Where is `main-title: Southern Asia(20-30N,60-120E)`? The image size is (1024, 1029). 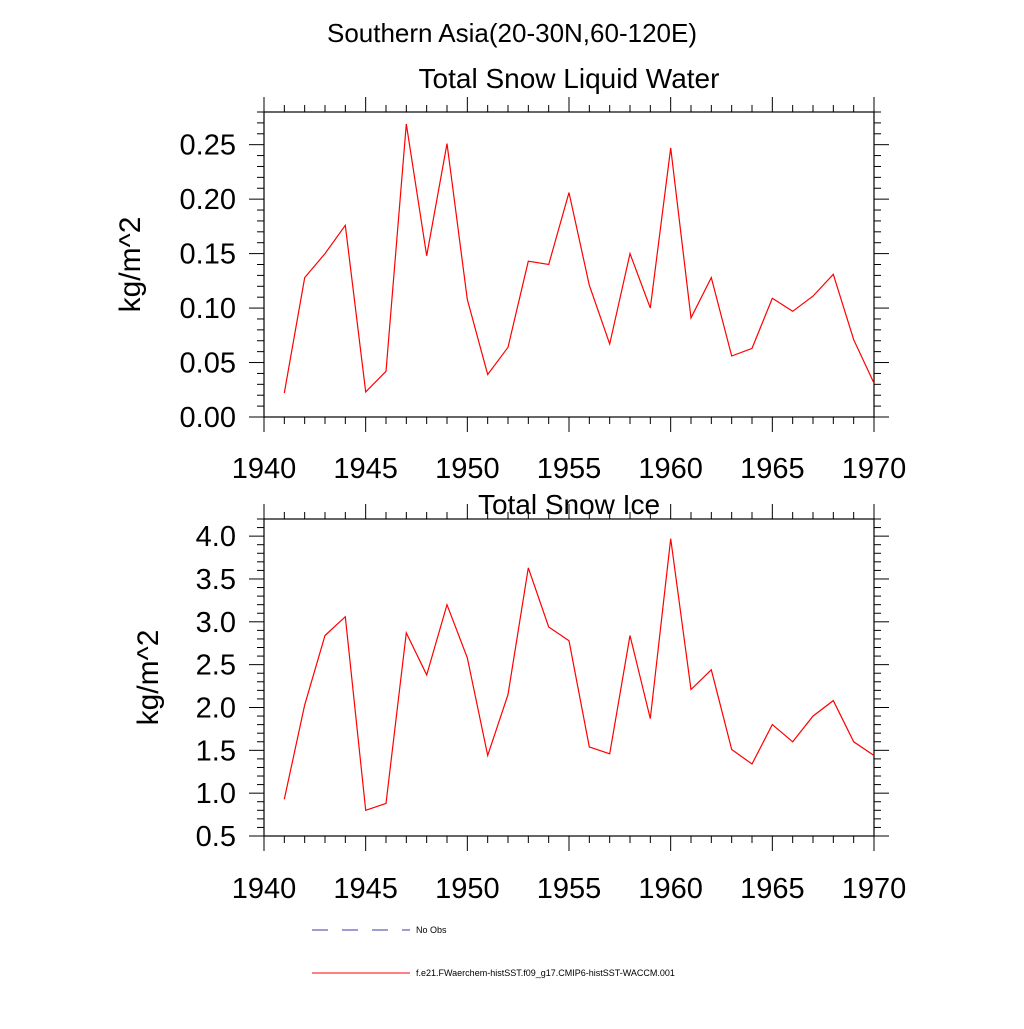
main-title: Southern Asia(20-30N,60-120E) is located at coordinates (512, 33).